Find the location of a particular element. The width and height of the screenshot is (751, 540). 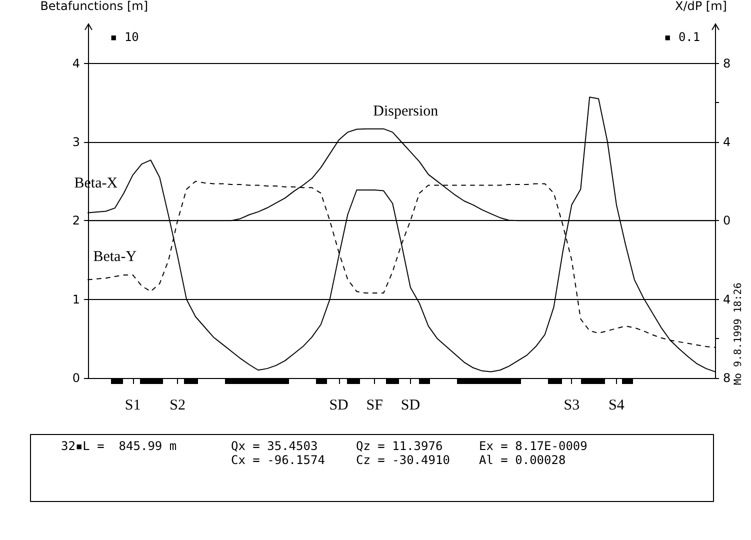

y-tick-label: 3 is located at coordinates (76, 142).